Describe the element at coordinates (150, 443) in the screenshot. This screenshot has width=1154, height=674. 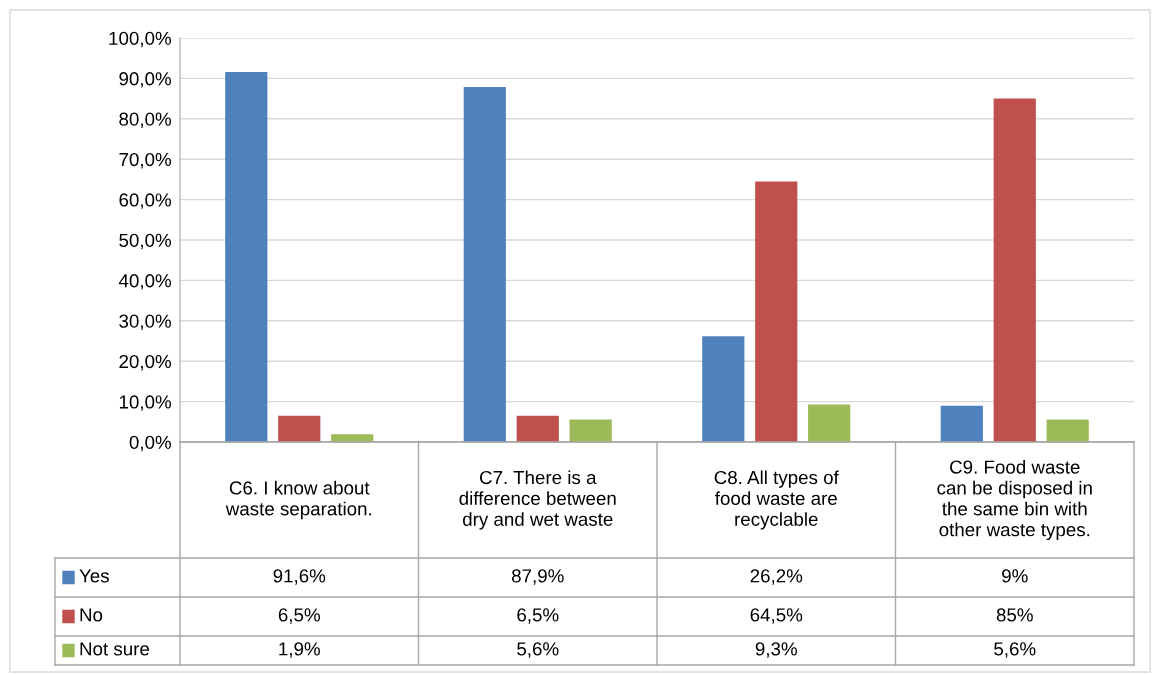
I see `y-tick-label: 0,0%` at that location.